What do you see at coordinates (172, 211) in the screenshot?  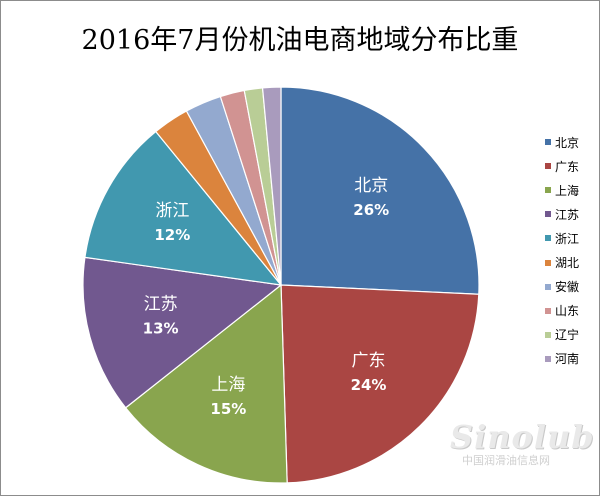 I see `slice-name-label: 浙江` at bounding box center [172, 211].